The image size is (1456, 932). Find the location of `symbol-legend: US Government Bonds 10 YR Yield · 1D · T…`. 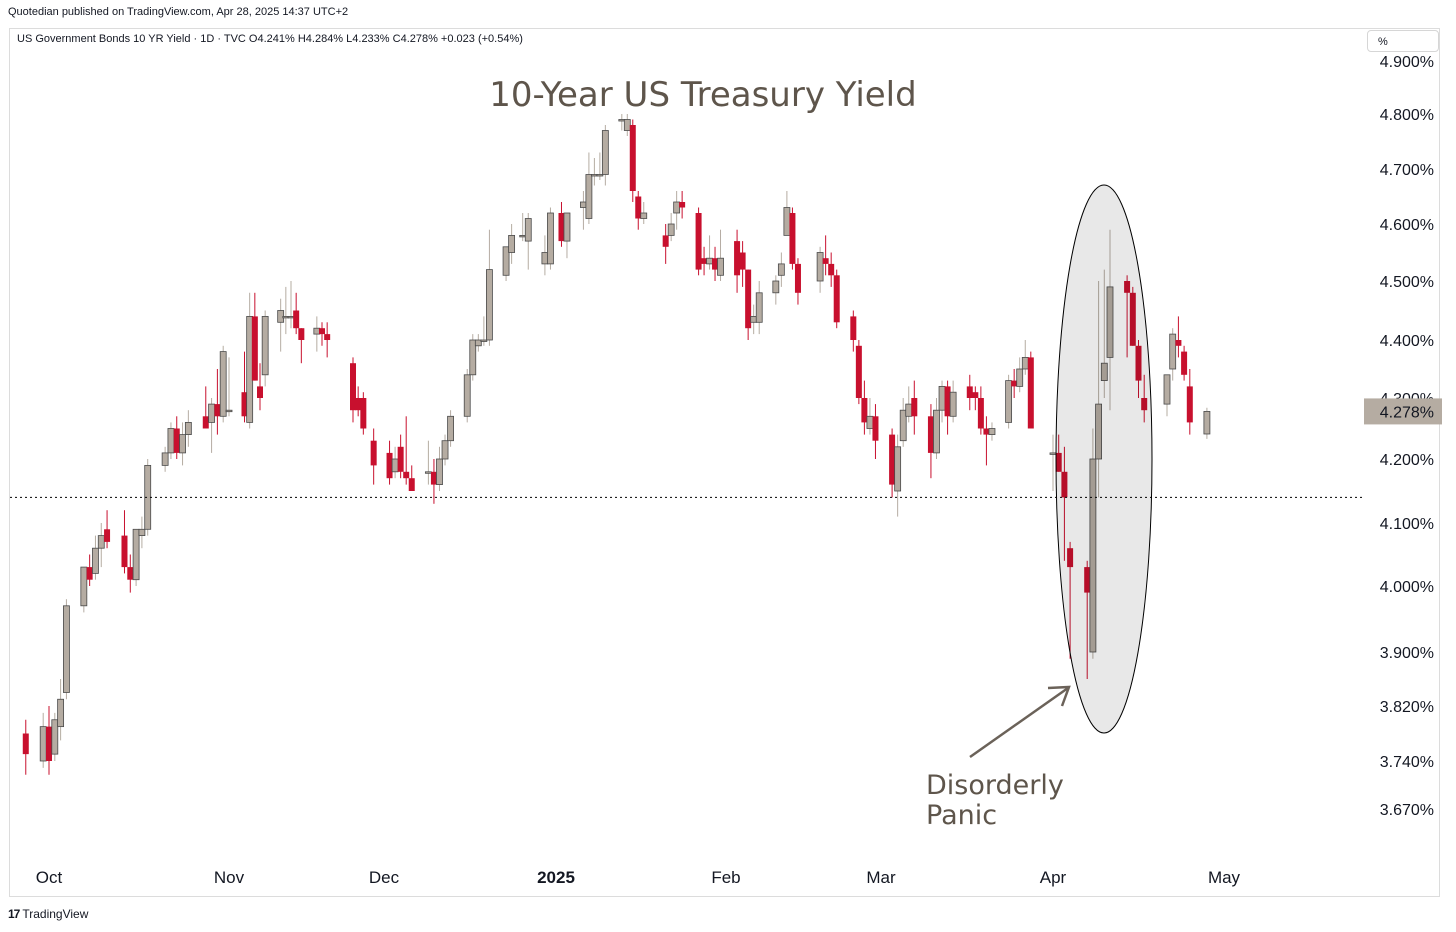

symbol-legend: US Government Bonds 10 YR Yield · 1D · T… is located at coordinates (270, 39).